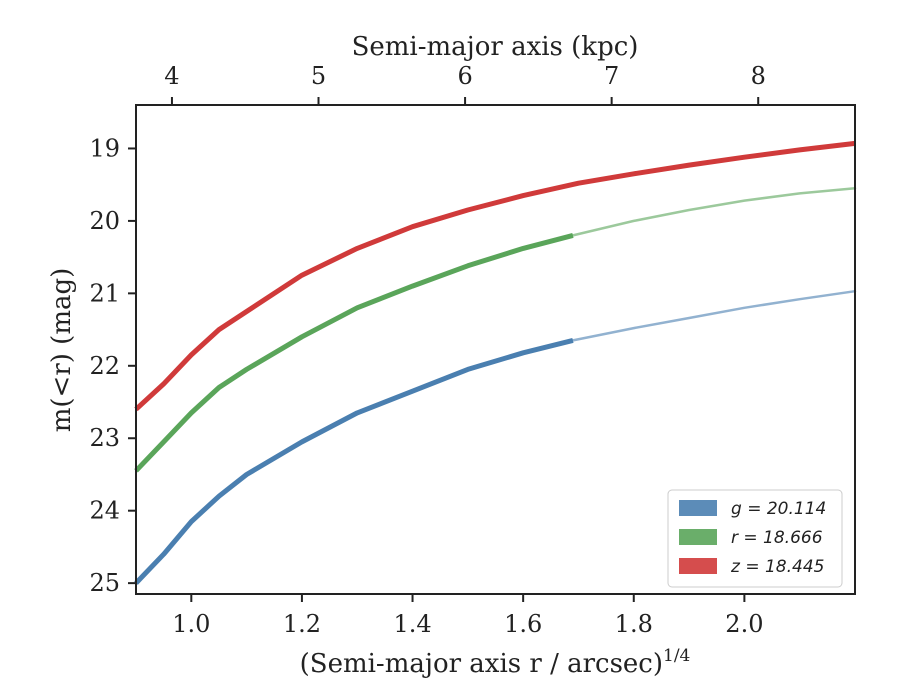 This screenshot has width=900, height=700. I want to click on top-tick-label: 4, so click(171, 76).